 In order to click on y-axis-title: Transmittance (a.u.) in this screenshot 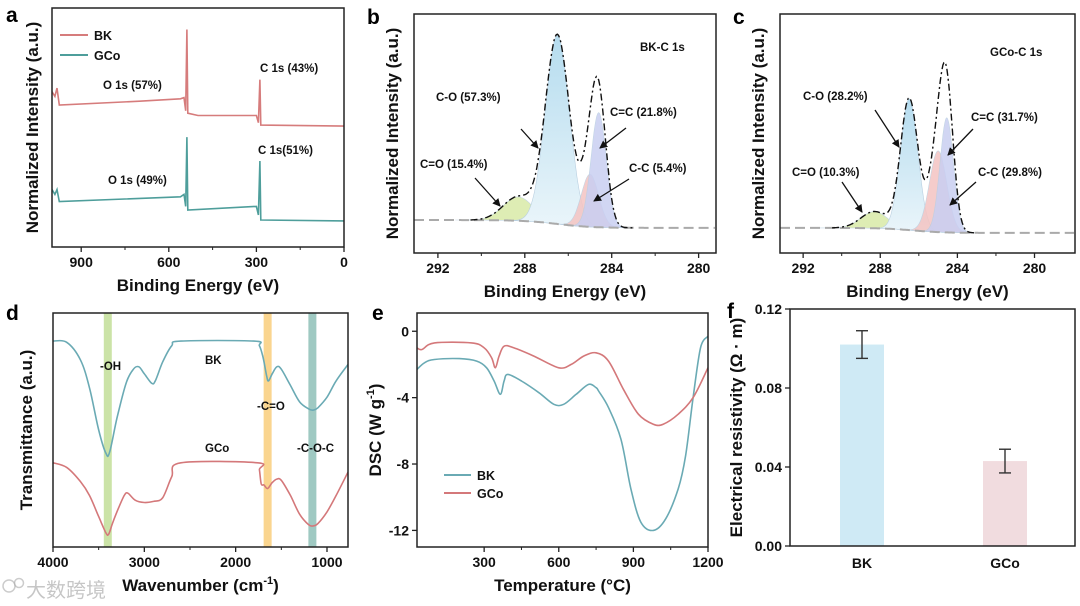, I will do `click(26, 430)`.